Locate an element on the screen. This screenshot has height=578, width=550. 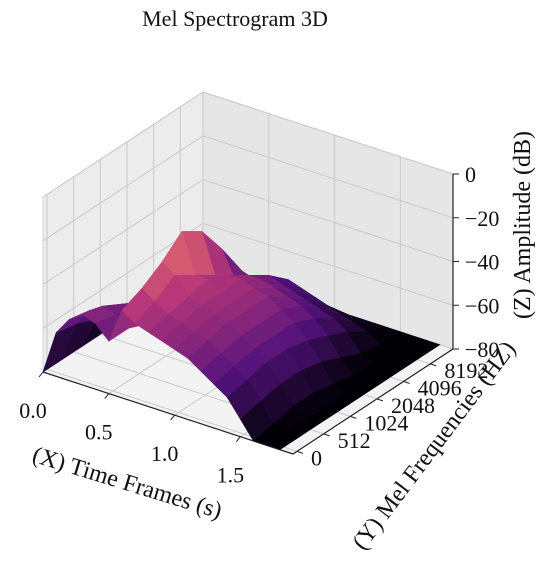
y-tick-label-0: 0 is located at coordinates (316, 457).